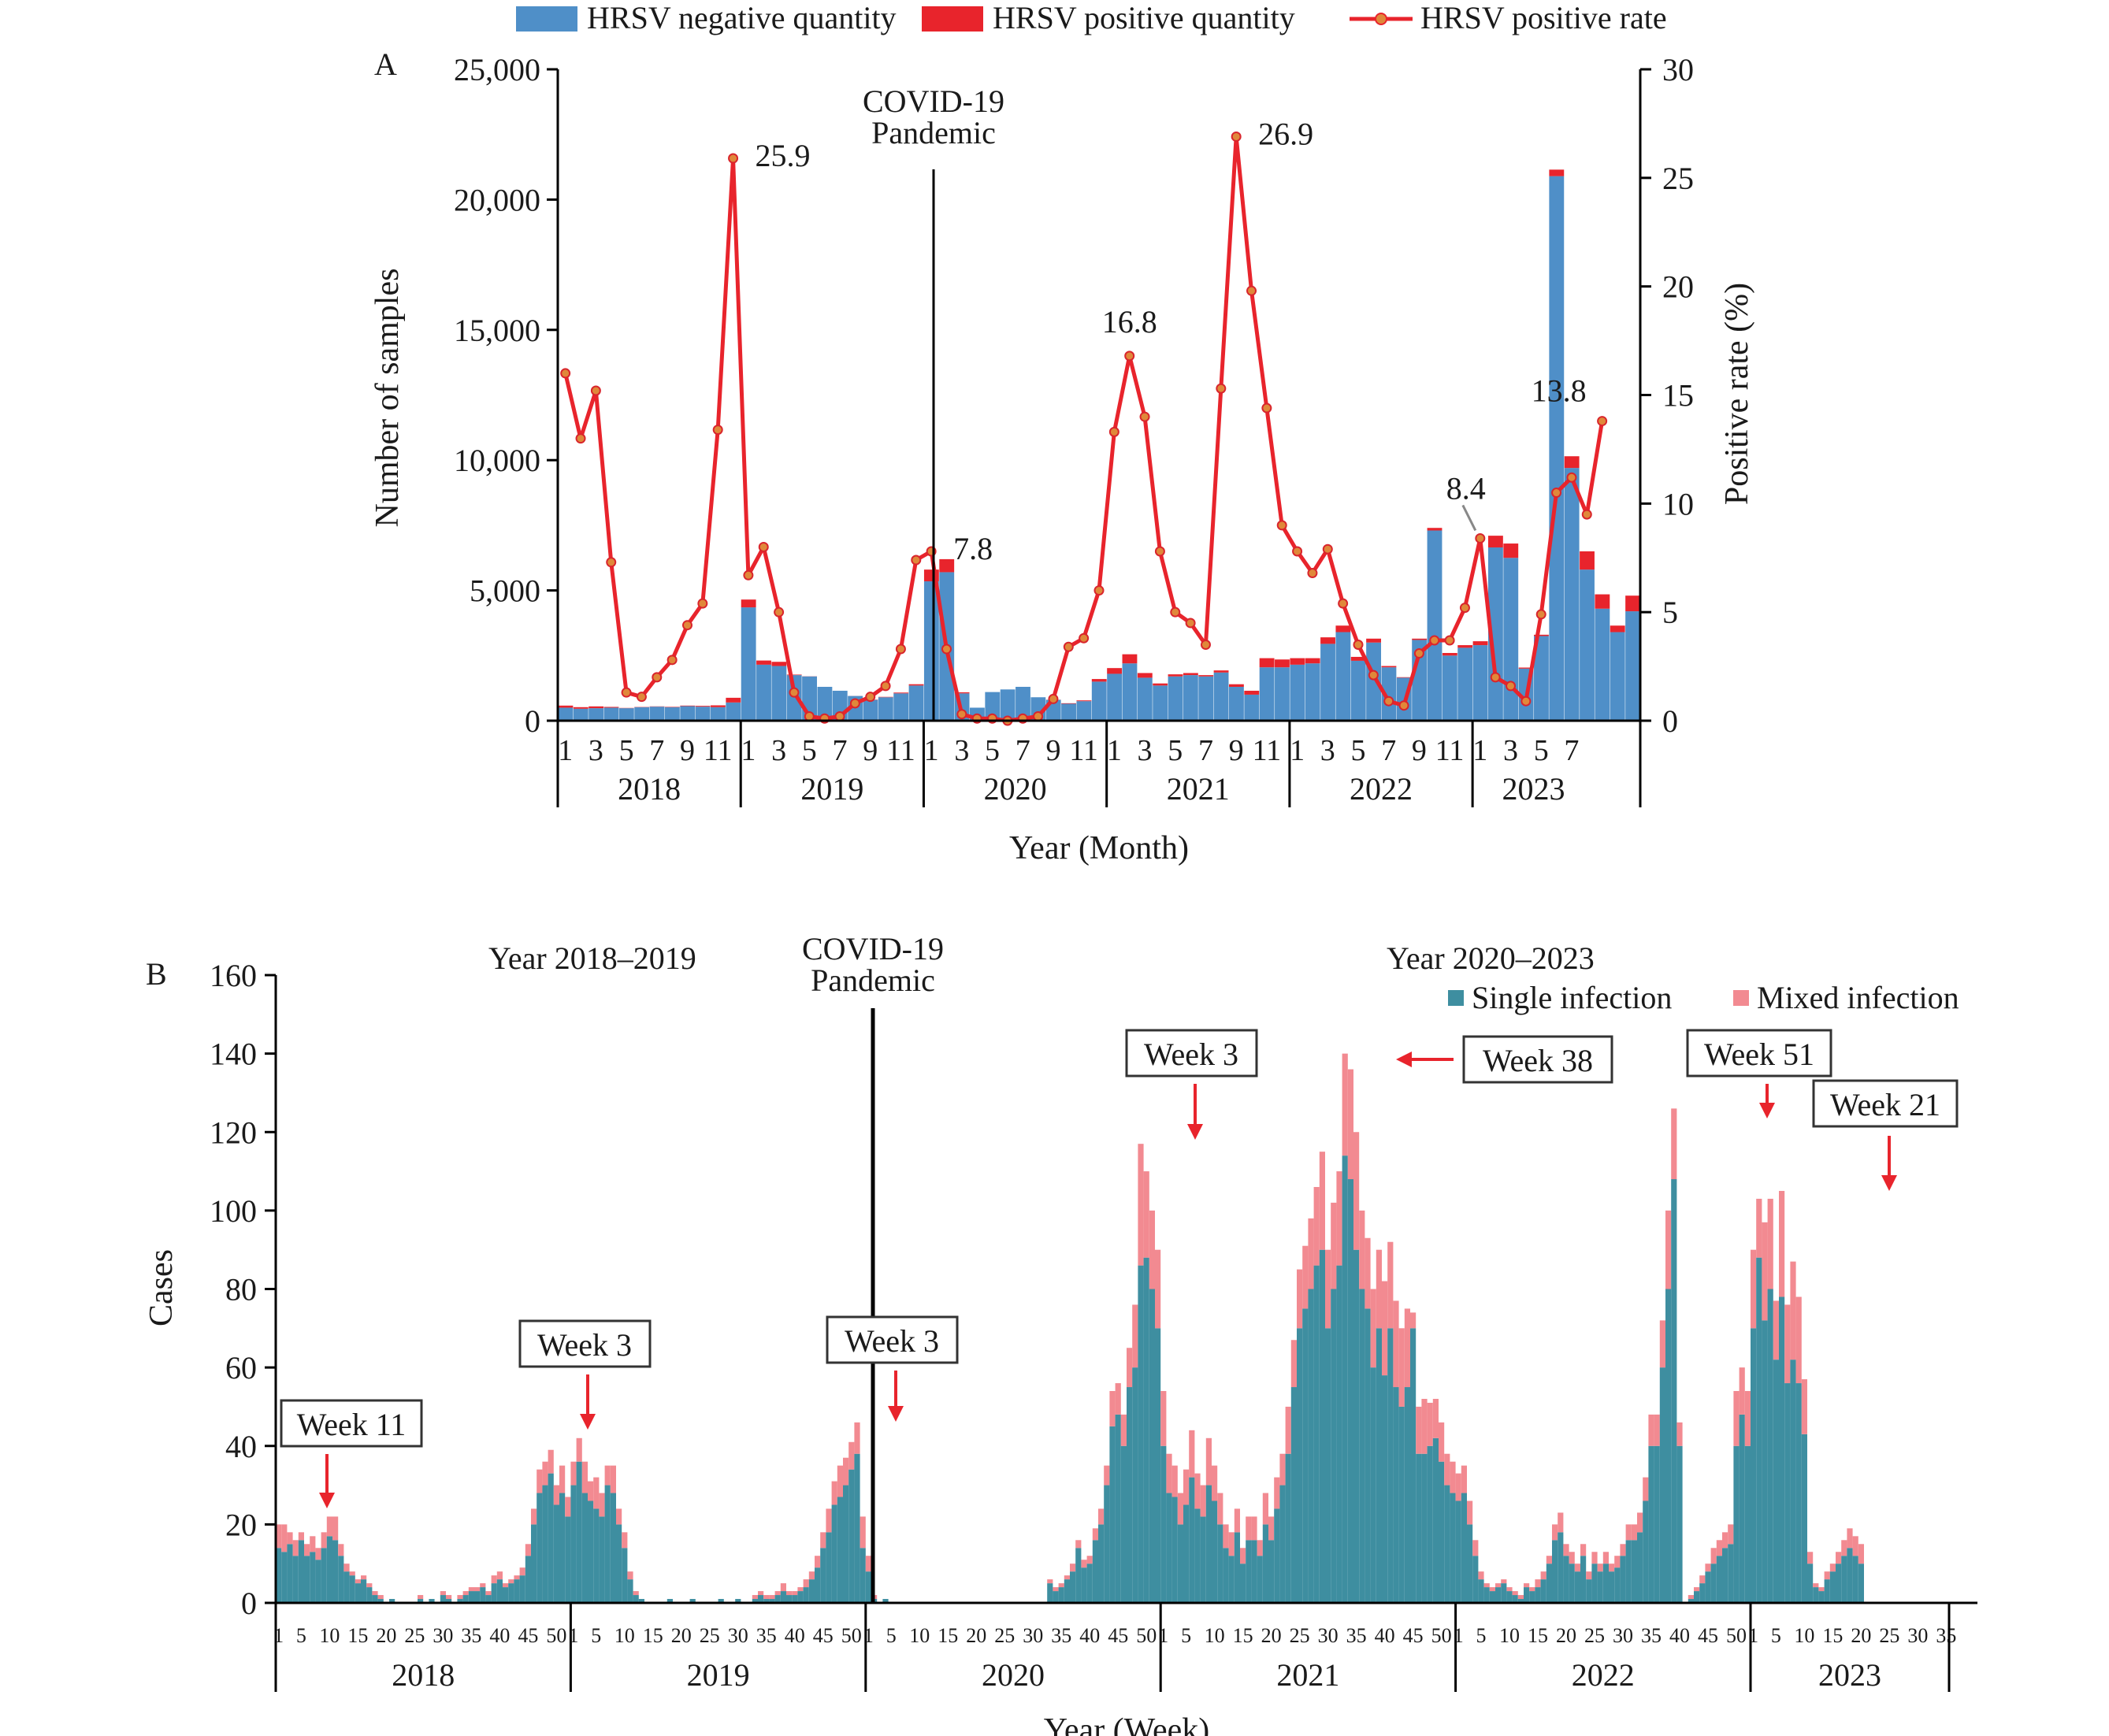 Image resolution: width=2109 pixels, height=1736 pixels. What do you see at coordinates (1469, 518) in the screenshot?
I see `data-label-leader` at bounding box center [1469, 518].